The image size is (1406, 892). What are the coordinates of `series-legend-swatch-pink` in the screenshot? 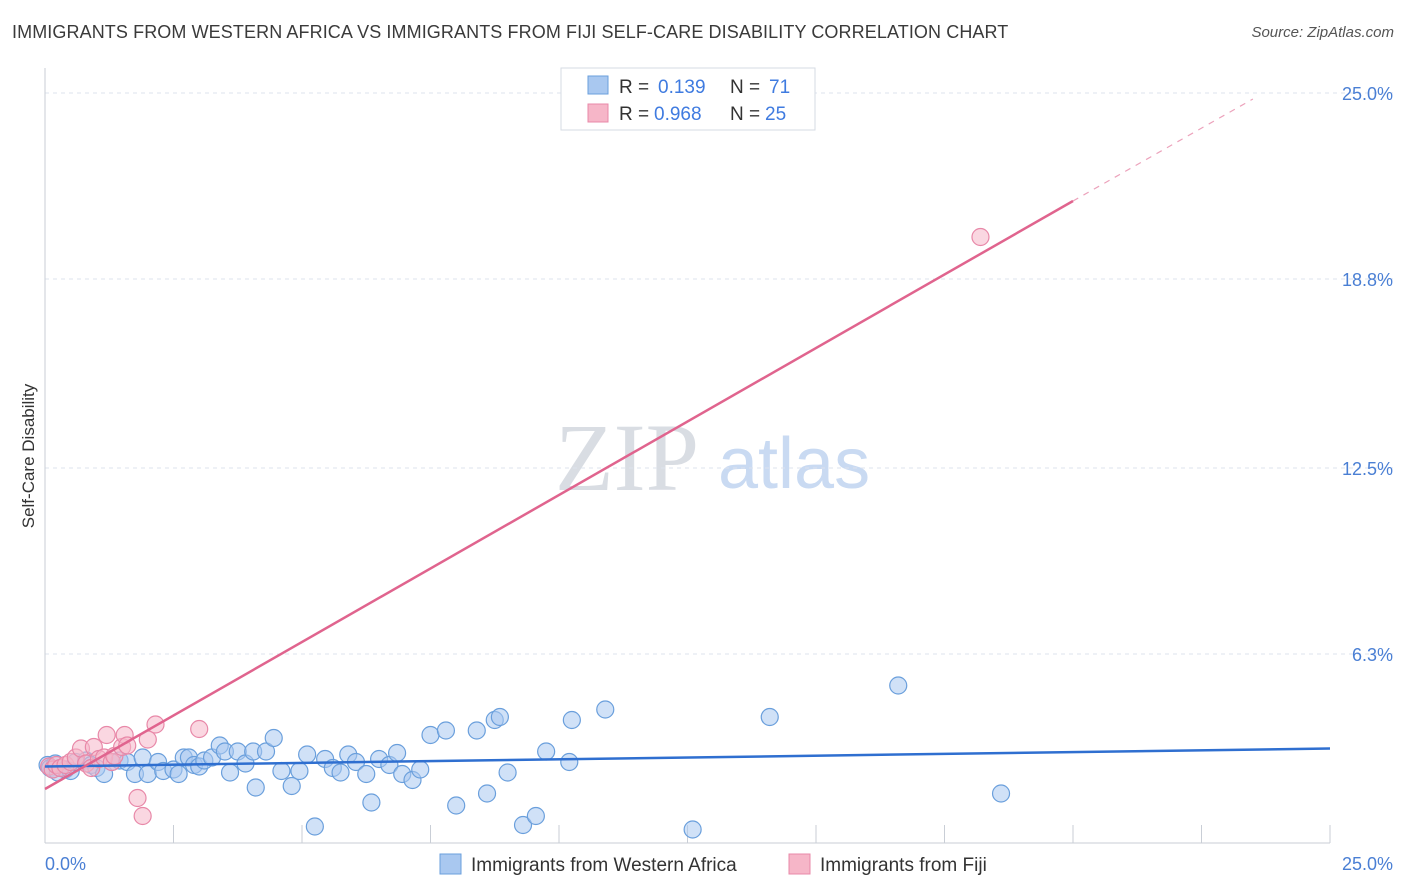 It's located at (799, 864).